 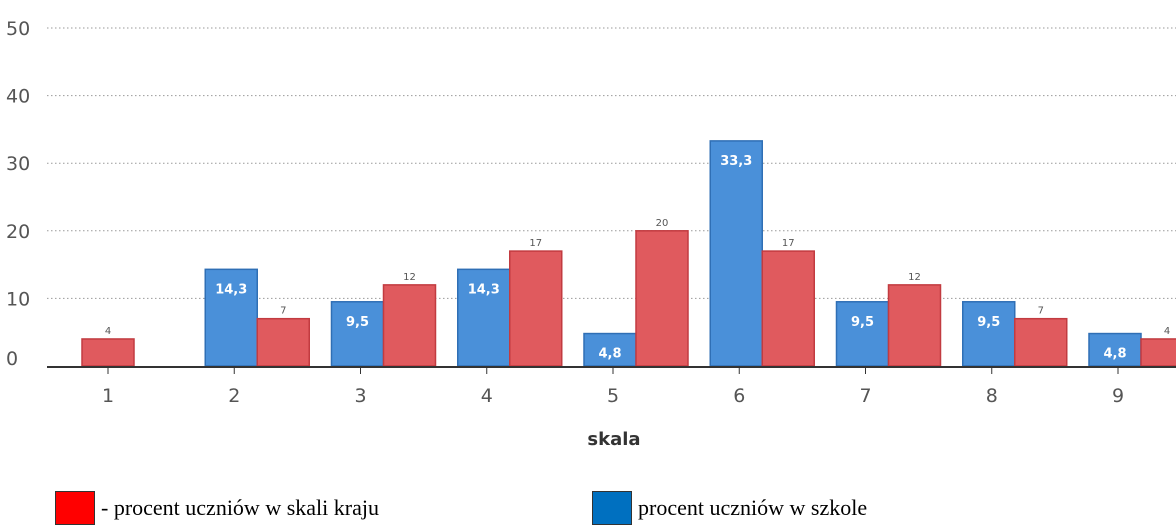 What do you see at coordinates (18, 232) in the screenshot?
I see `y-tick-label: 20` at bounding box center [18, 232].